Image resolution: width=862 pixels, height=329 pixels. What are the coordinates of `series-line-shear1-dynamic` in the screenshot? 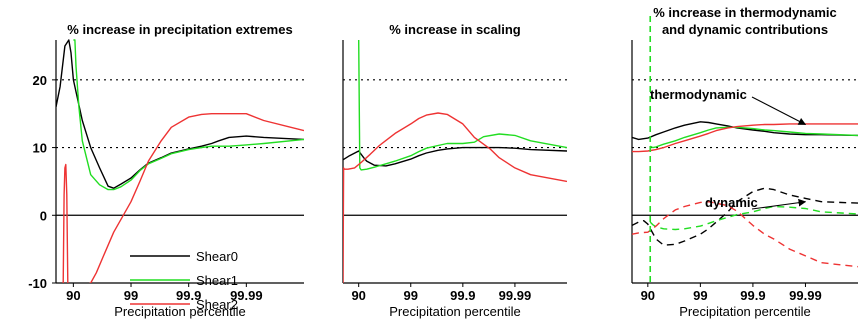 It's located at (753, 218).